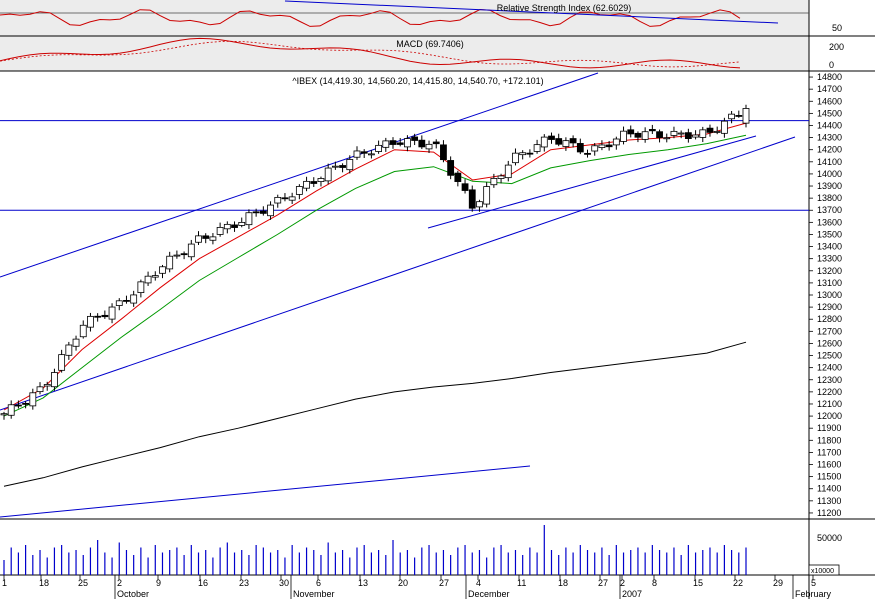 Image resolution: width=875 pixels, height=604 pixels. I want to click on price-tick-label: 12500, so click(829, 356).